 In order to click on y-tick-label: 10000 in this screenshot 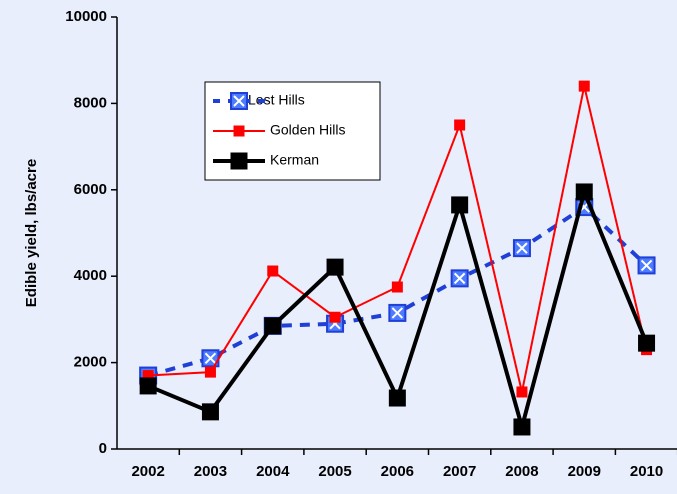, I will do `click(86, 16)`.